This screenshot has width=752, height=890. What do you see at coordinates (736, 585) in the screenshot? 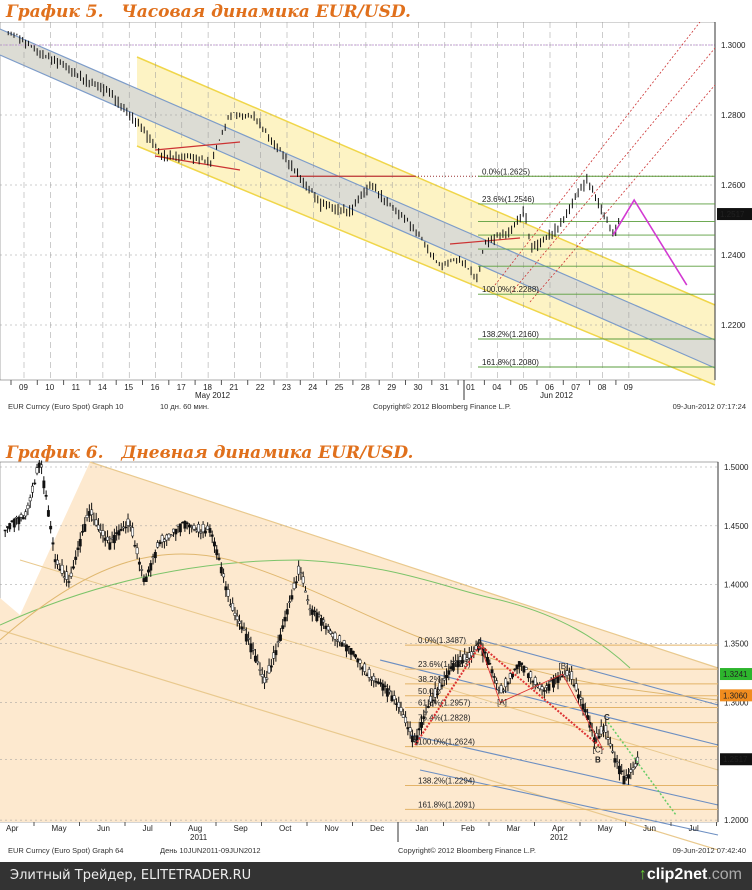
I see `y-tick-label: 1.4000` at bounding box center [736, 585].